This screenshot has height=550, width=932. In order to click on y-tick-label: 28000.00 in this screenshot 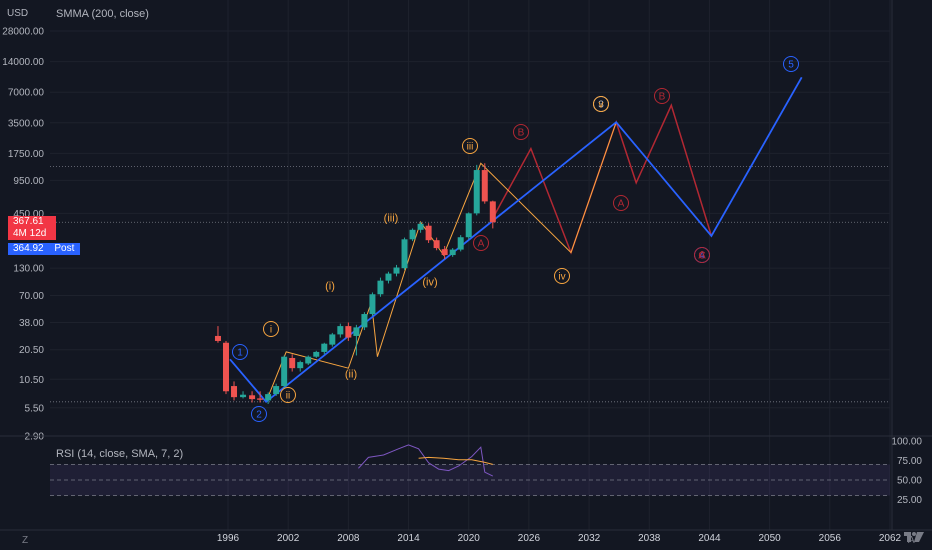, I will do `click(23, 32)`.